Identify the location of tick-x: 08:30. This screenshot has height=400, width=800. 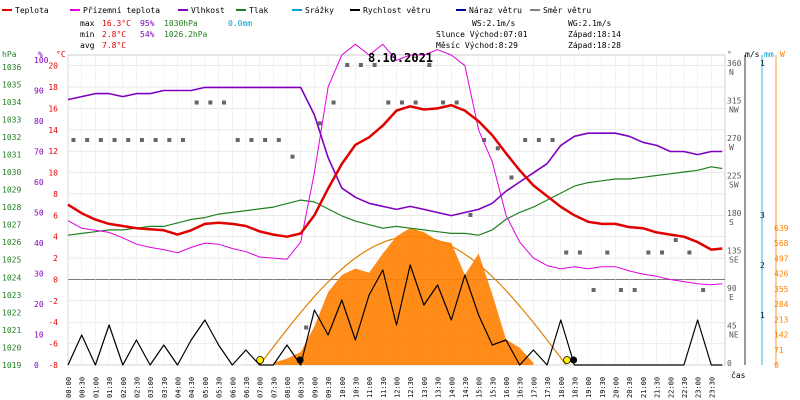
(302, 387).